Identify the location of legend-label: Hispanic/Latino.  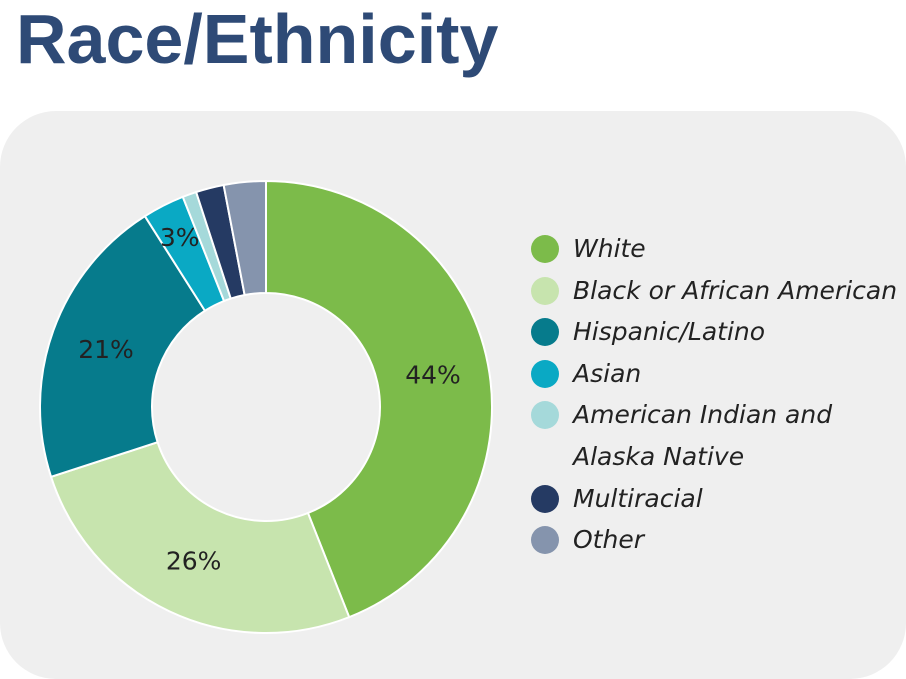
(669, 332).